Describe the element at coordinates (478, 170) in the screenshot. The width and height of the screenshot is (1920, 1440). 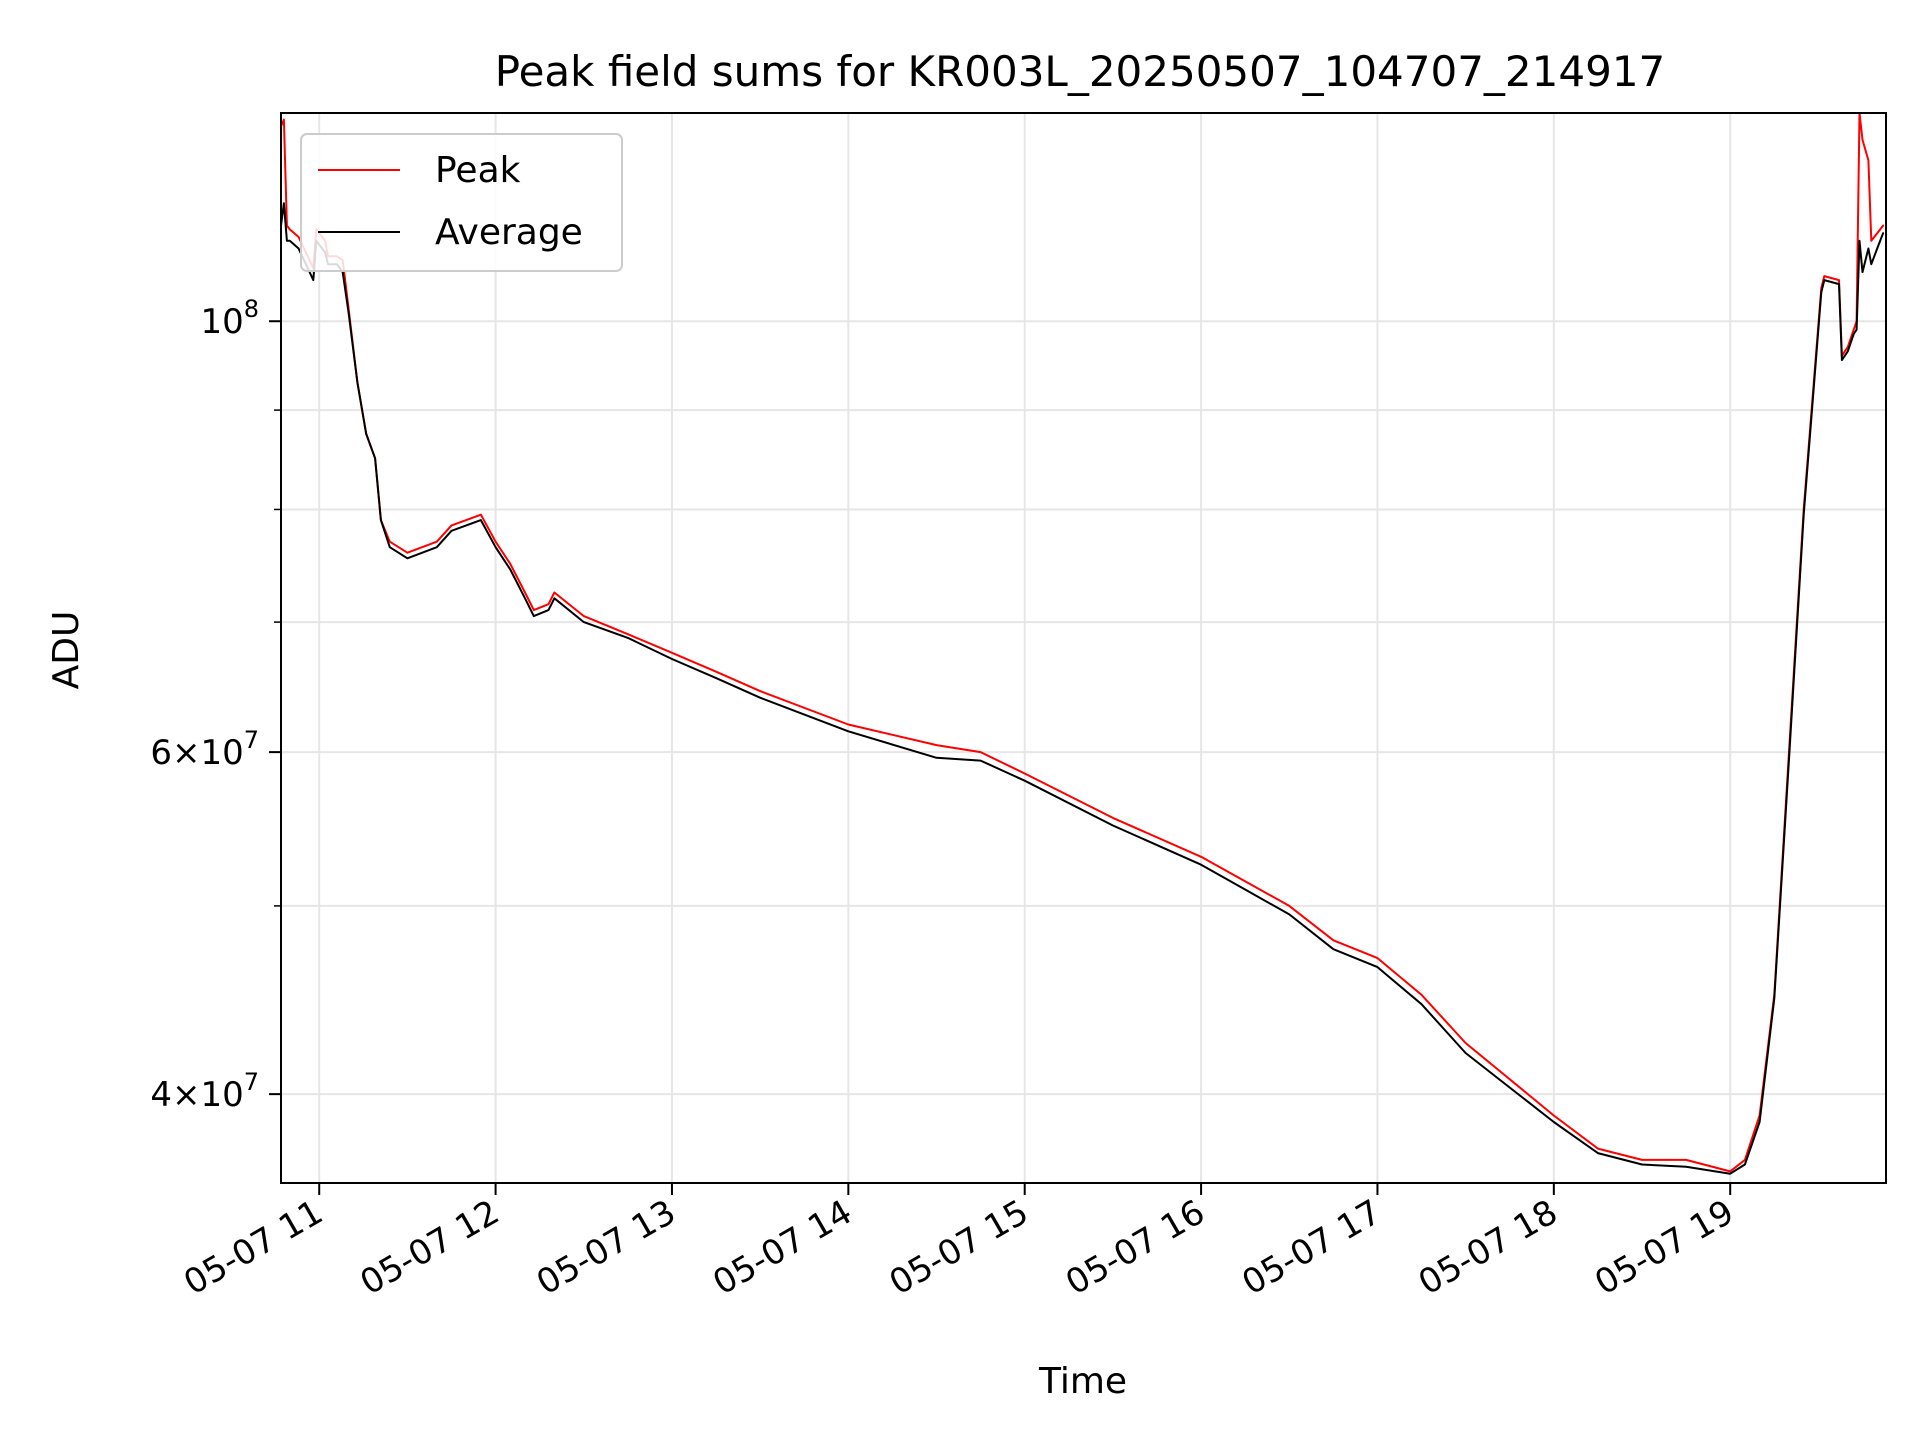
I see `legend-label: Peak` at that location.